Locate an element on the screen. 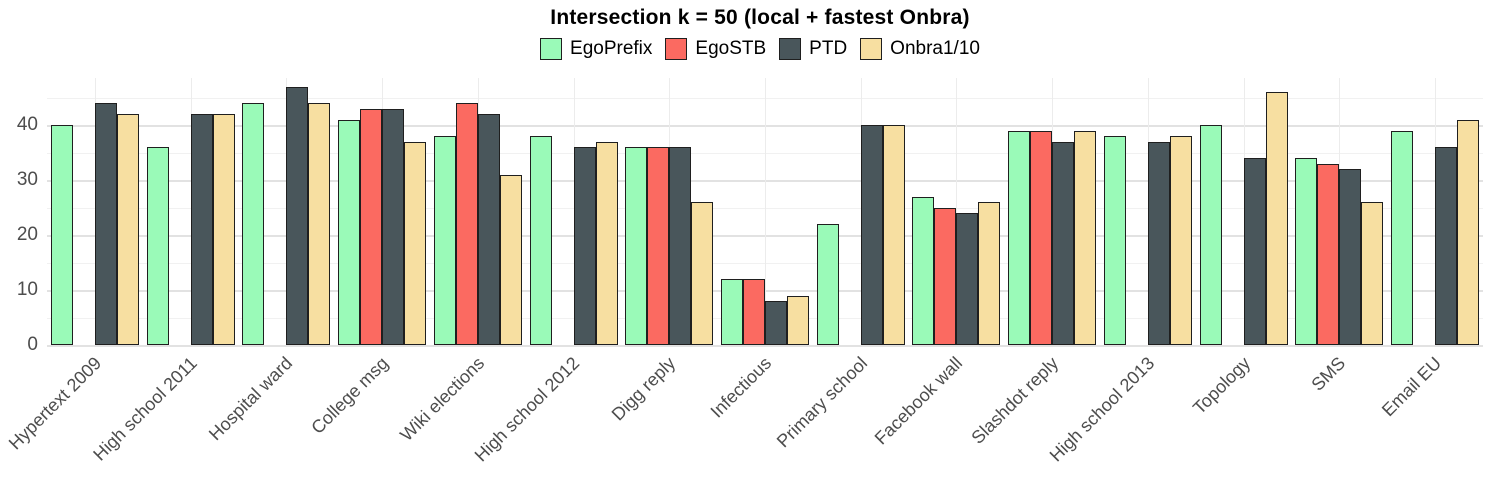  x-label-email-eu: Email EU is located at coordinates (1412, 387).